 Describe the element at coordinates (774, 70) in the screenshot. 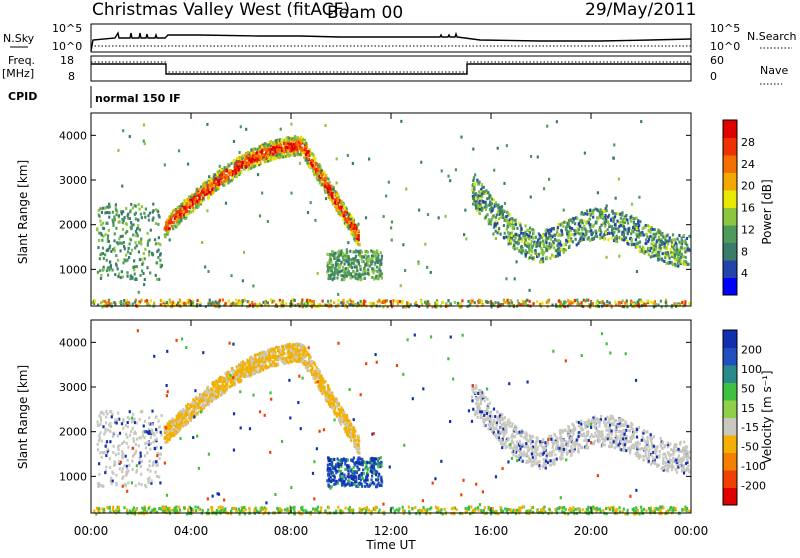

I see `nave-label: Nave` at that location.